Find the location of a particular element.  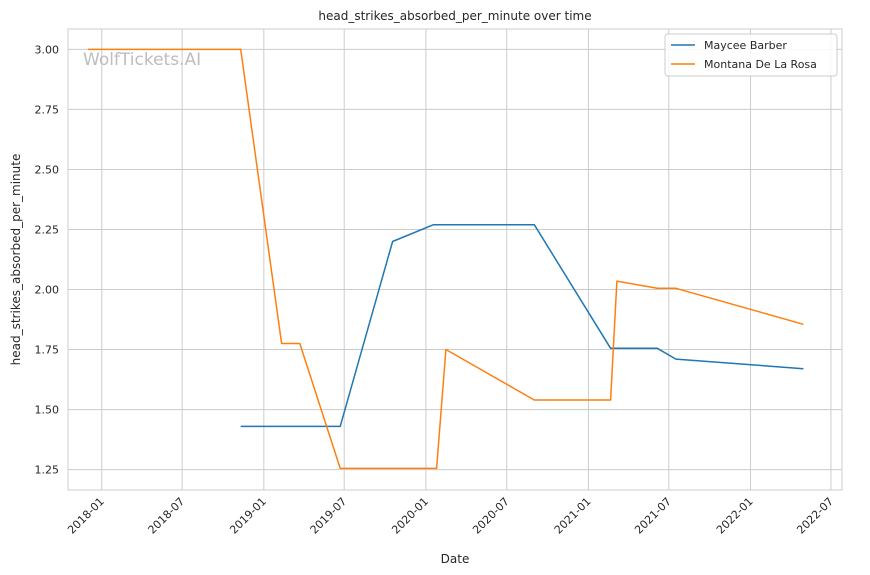

legend: Maycee Barber Montana De La Rosa is located at coordinates (751, 55).